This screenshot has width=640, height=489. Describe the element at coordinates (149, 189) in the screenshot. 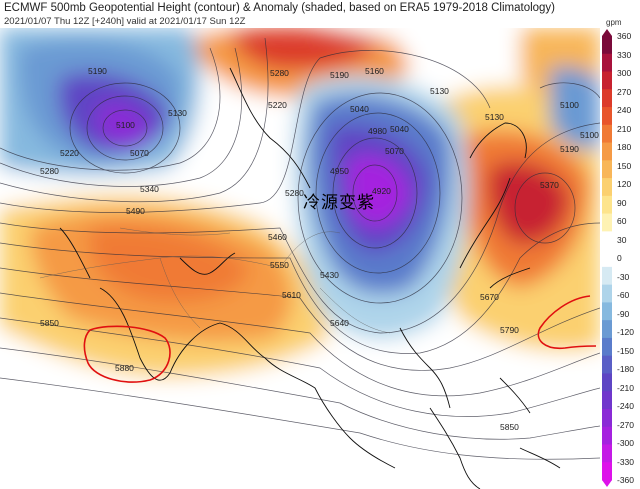

I see `contour-label: 5340` at that location.